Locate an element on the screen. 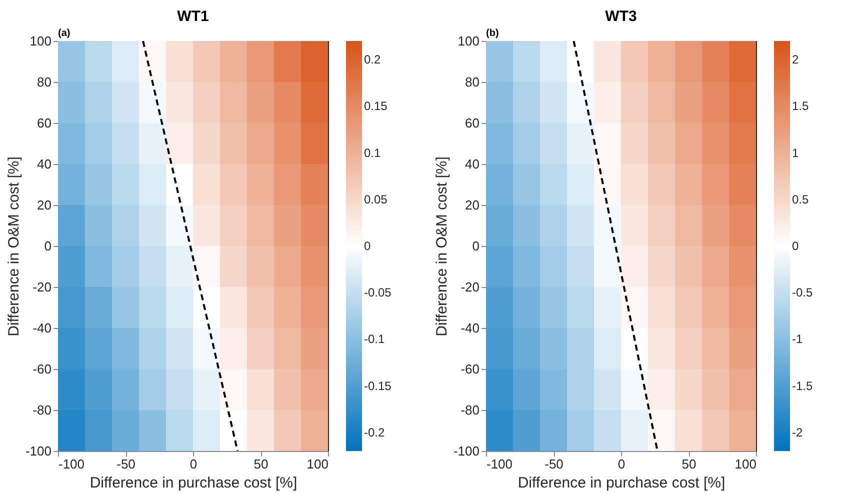 Image resolution: width=847 pixels, height=494 pixels. chart-title: WT1 is located at coordinates (193, 16).